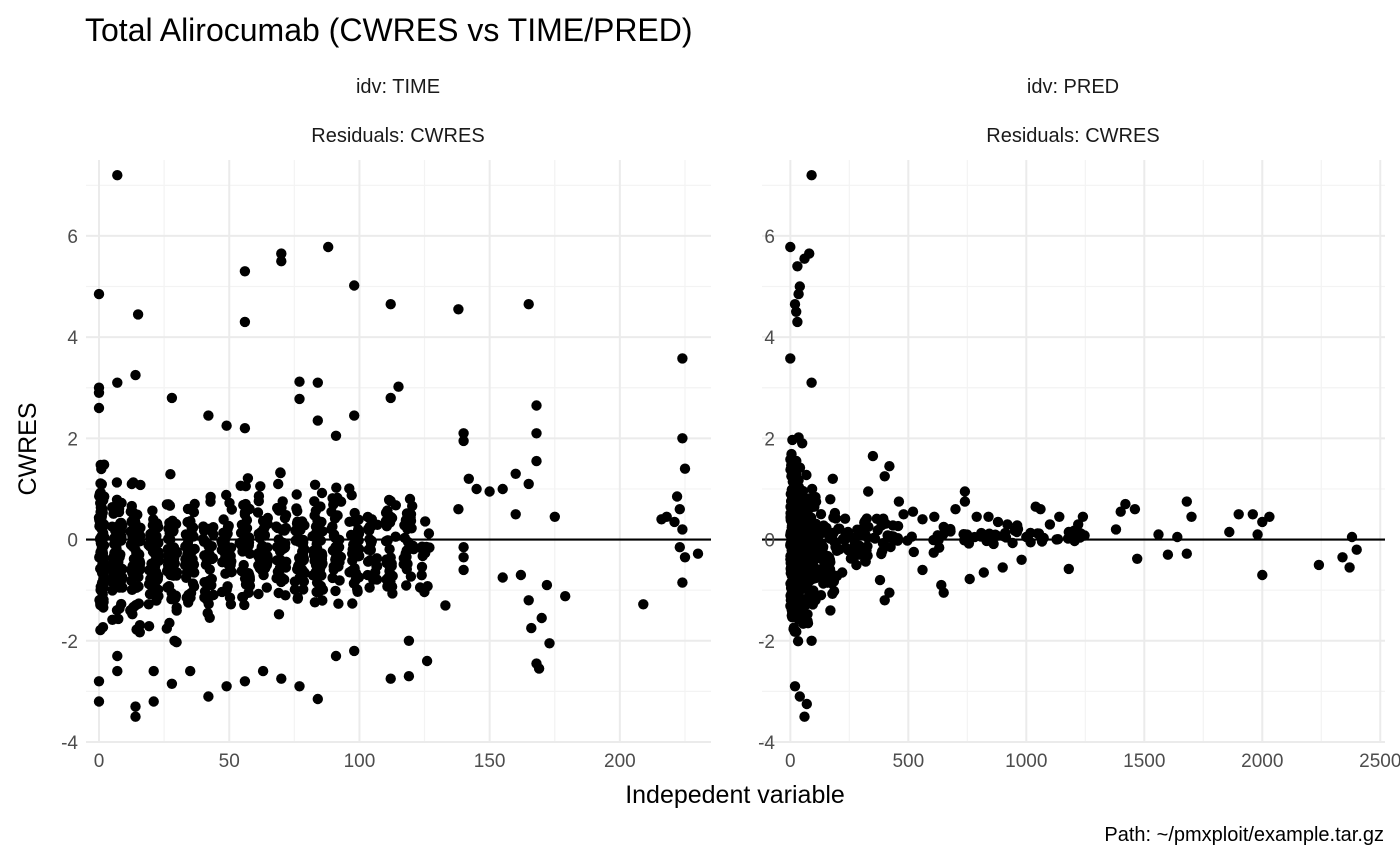  Describe the element at coordinates (769, 541) in the screenshot. I see `y-tick-label: 0` at that location.